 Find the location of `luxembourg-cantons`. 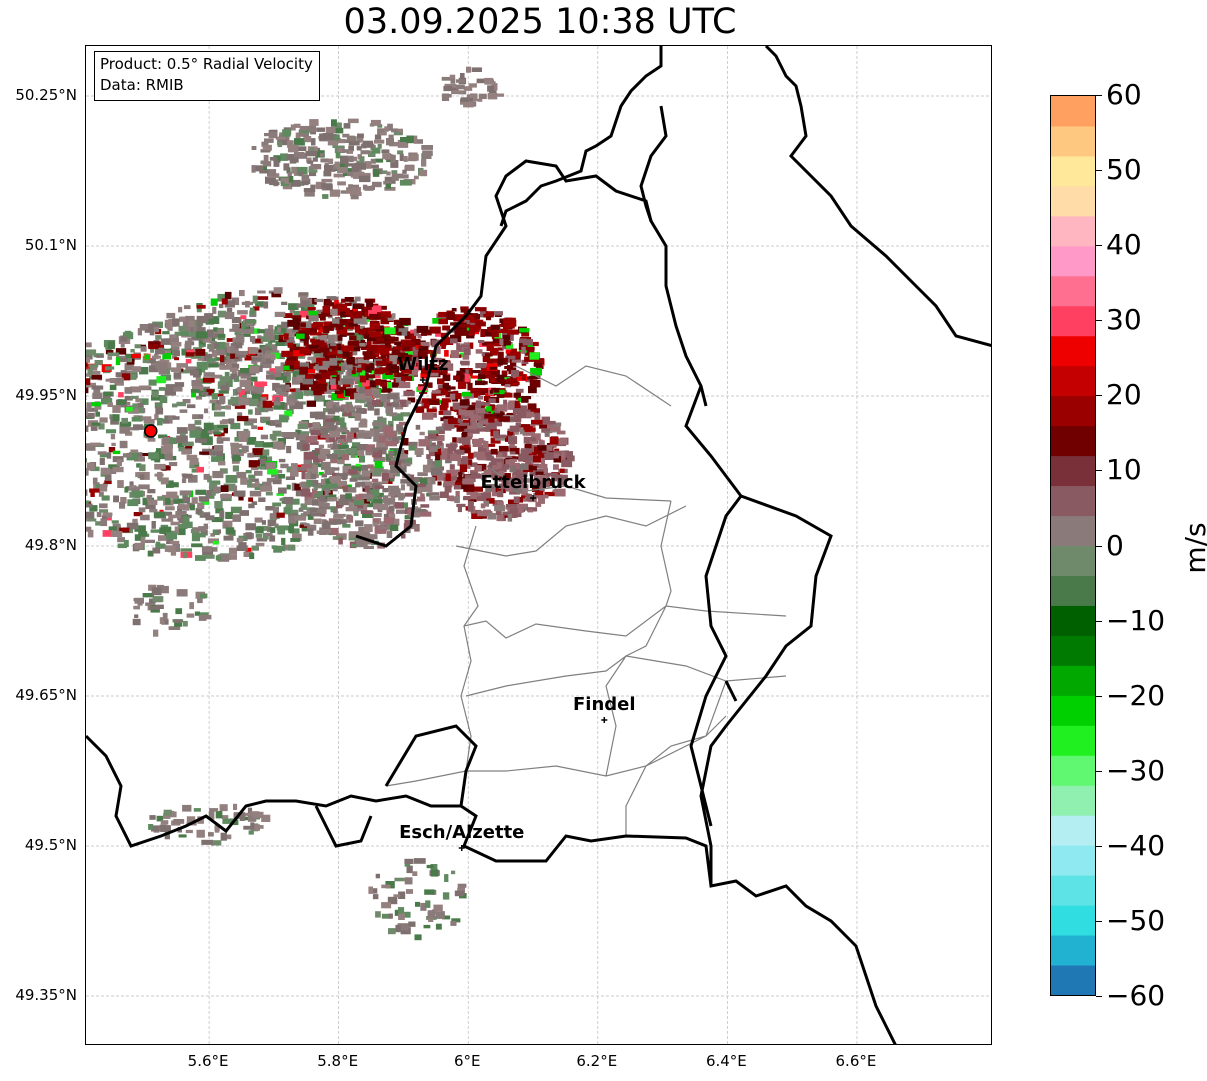

luxembourg-cantons is located at coordinates (586, 600).